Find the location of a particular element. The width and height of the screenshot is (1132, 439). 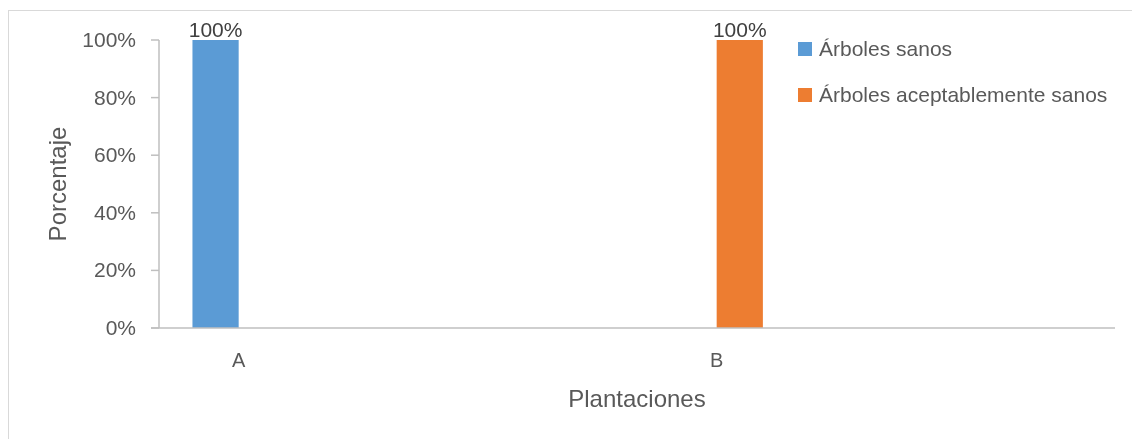

x-axis-title: Plantaciones is located at coordinates (637, 398).